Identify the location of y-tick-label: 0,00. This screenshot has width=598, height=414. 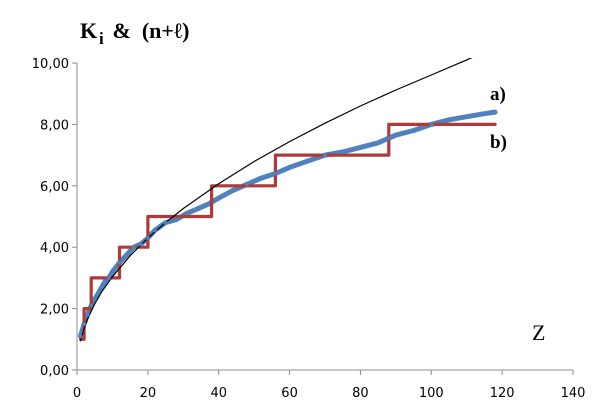
(54, 371).